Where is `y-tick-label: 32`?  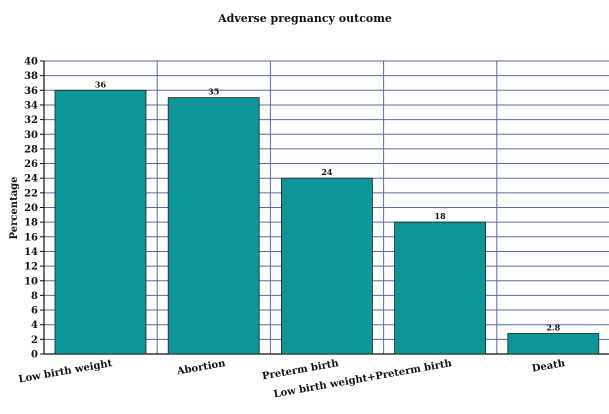 y-tick-label: 32 is located at coordinates (31, 120).